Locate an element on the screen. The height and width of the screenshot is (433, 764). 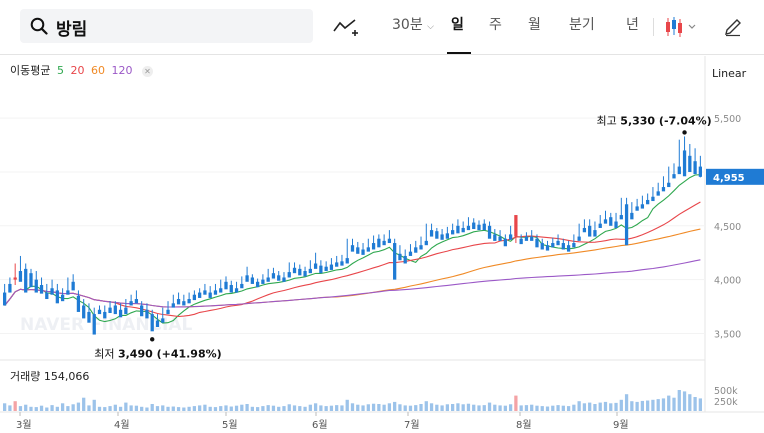
tab-month: 월 is located at coordinates (534, 25).